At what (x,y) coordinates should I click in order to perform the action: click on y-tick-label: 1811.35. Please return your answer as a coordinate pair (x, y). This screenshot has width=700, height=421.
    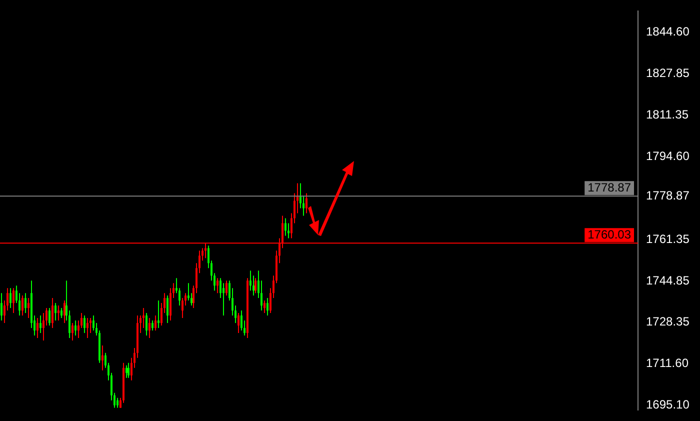
    Looking at the image, I should click on (667, 114).